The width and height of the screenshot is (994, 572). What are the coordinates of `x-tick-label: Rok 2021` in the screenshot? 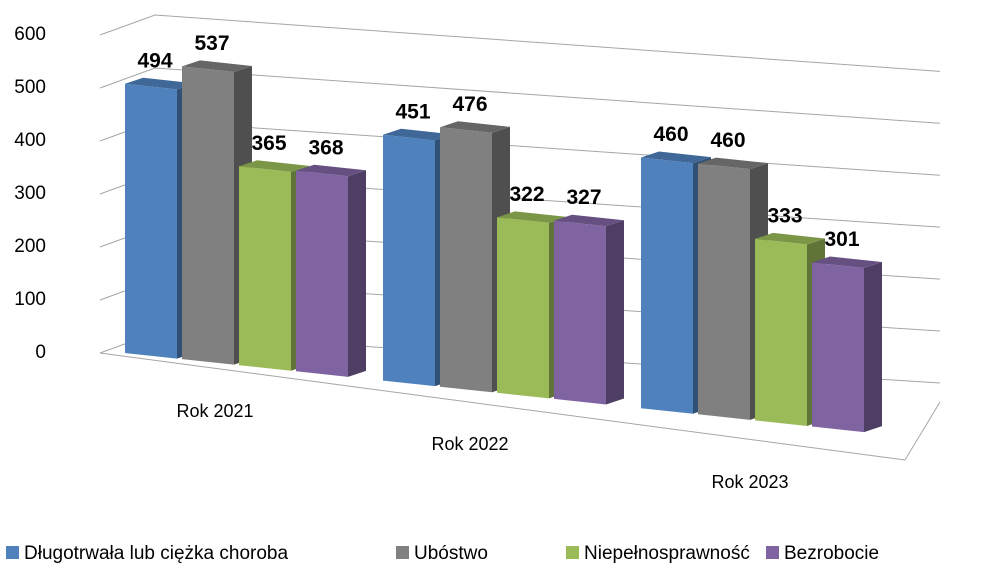 It's located at (214, 411).